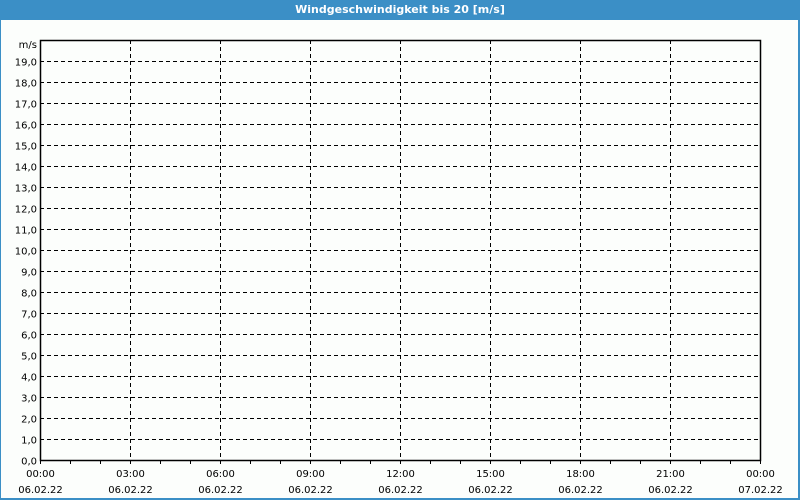 The width and height of the screenshot is (800, 500). What do you see at coordinates (29, 420) in the screenshot?
I see `y-tick-label: 2,0` at bounding box center [29, 420].